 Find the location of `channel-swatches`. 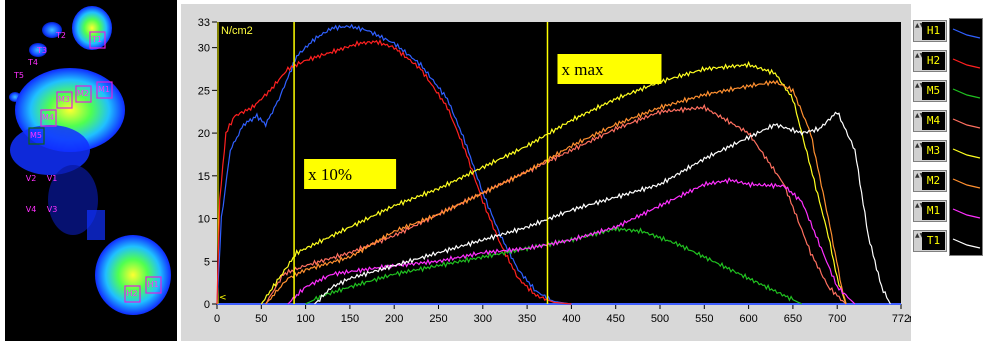

channel-swatches is located at coordinates (966, 137).